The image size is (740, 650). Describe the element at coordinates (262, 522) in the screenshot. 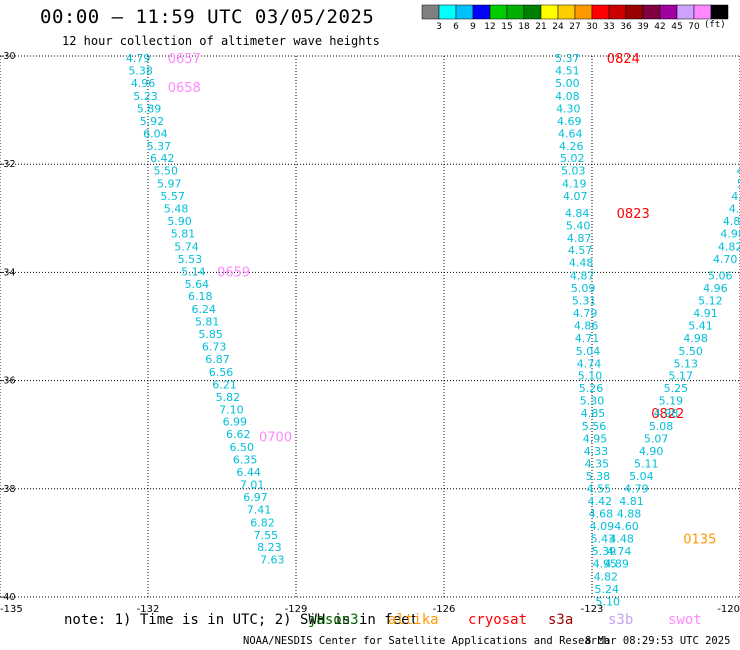

I see `wave-height-value: 6.82` at that location.